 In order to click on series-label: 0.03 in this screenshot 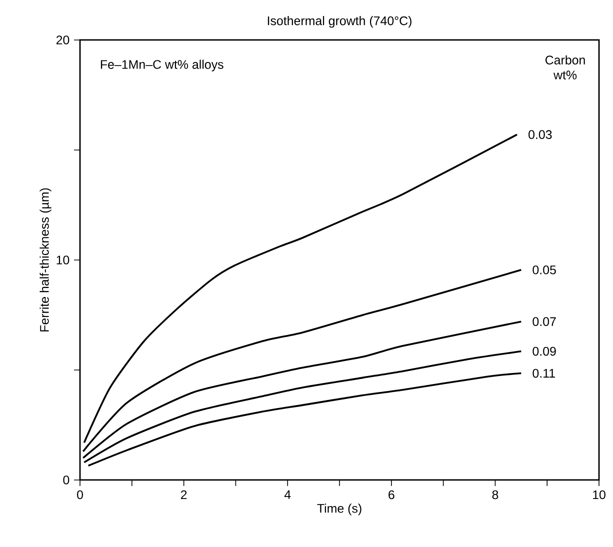, I will do `click(540, 134)`.